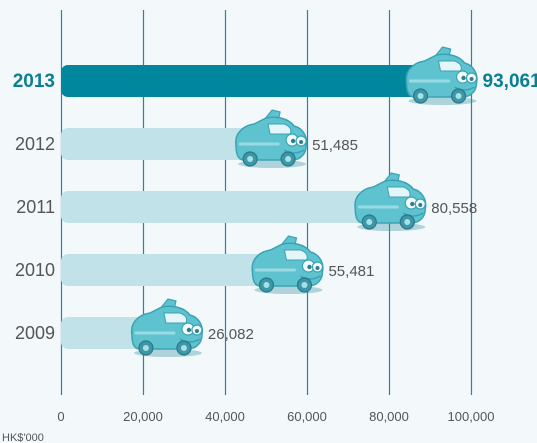 This screenshot has height=443, width=537. What do you see at coordinates (389, 416) in the screenshot?
I see `x-tick-label-80-000: 80,000` at bounding box center [389, 416].